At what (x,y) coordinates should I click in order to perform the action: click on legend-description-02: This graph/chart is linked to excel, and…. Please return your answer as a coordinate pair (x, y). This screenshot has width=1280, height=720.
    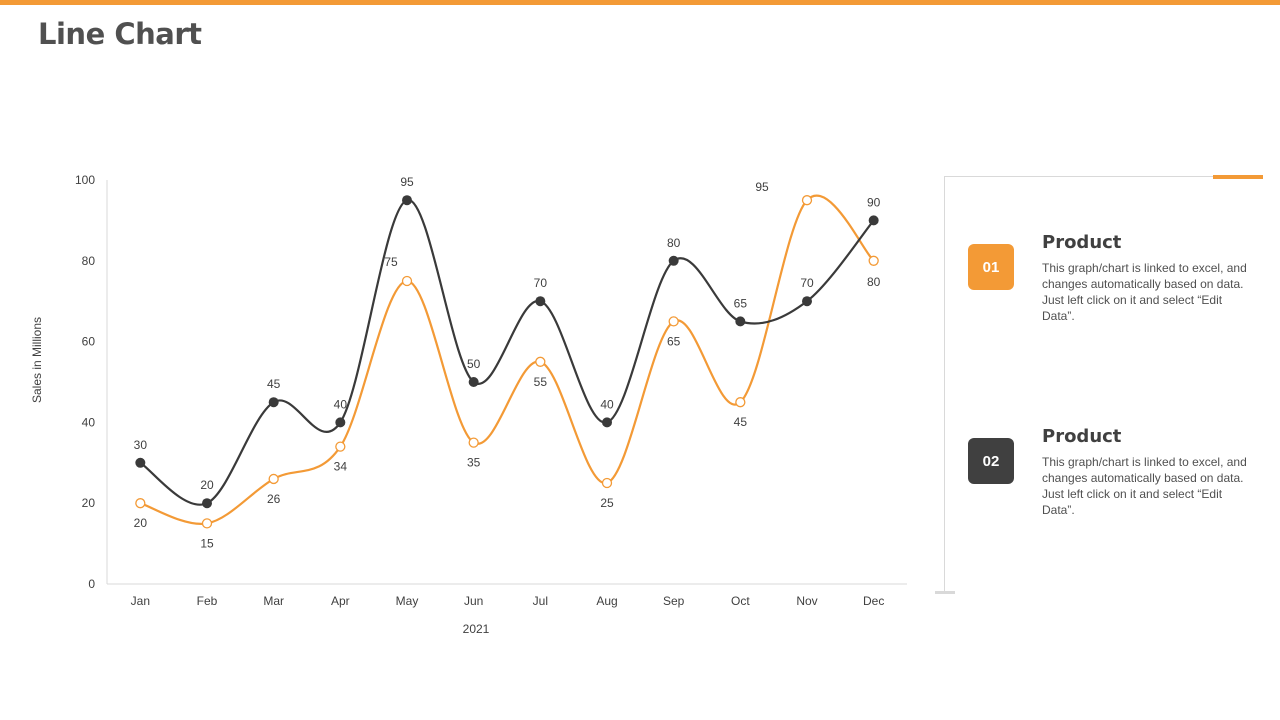
    Looking at the image, I should click on (1144, 486).